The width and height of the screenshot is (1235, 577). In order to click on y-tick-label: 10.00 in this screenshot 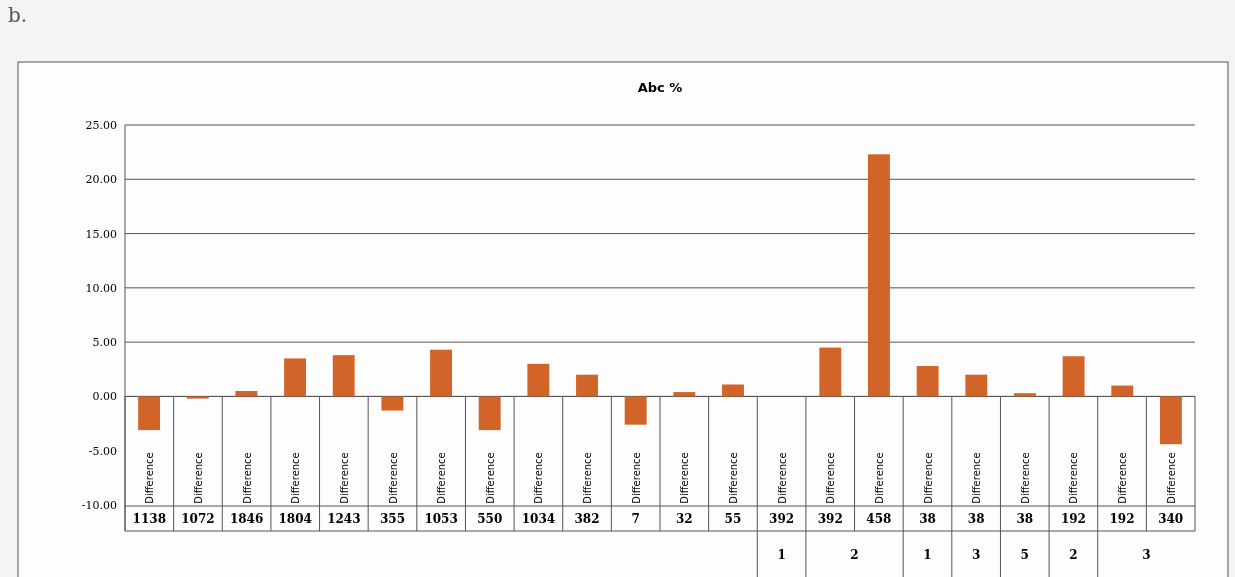, I will do `click(101, 288)`.